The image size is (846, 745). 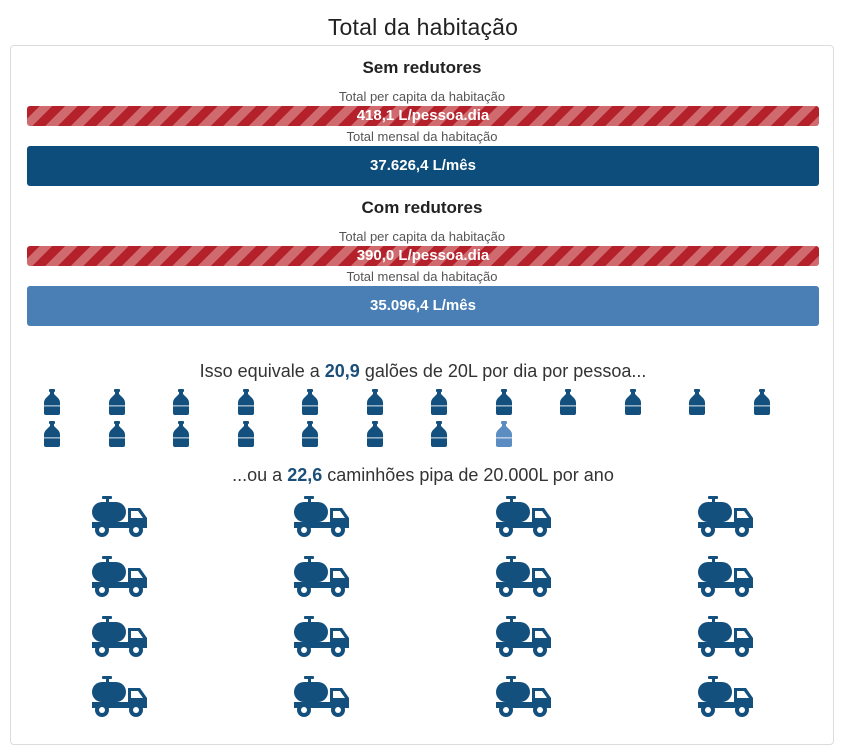 What do you see at coordinates (259, 371) in the screenshot?
I see `gallons-prefix: Isso equivale a` at bounding box center [259, 371].